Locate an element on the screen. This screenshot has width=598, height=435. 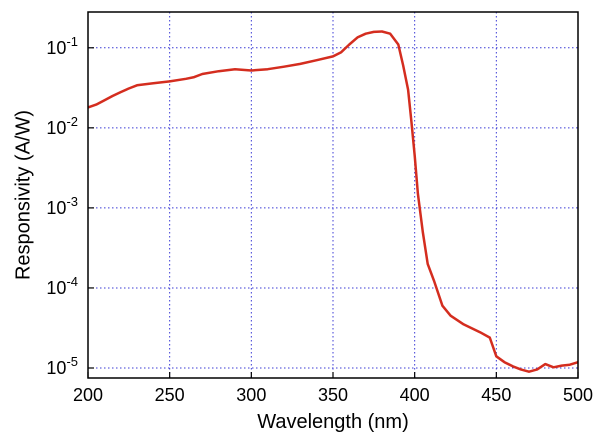
y-tick-label: 10⁻² is located at coordinates (62, 126).